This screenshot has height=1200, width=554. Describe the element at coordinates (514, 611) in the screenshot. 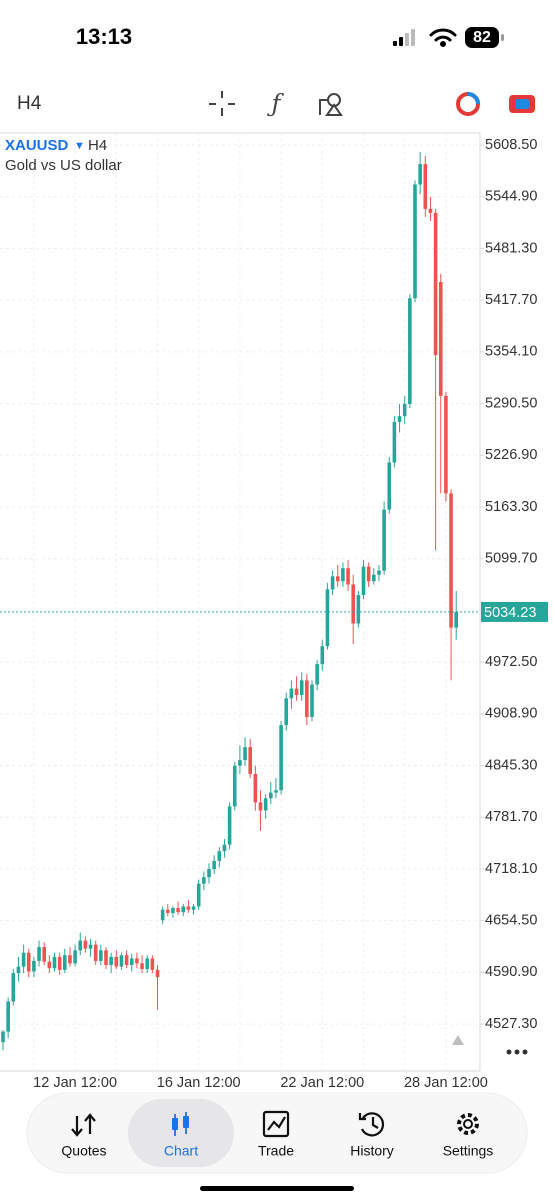

I see `current-price-tag` at that location.